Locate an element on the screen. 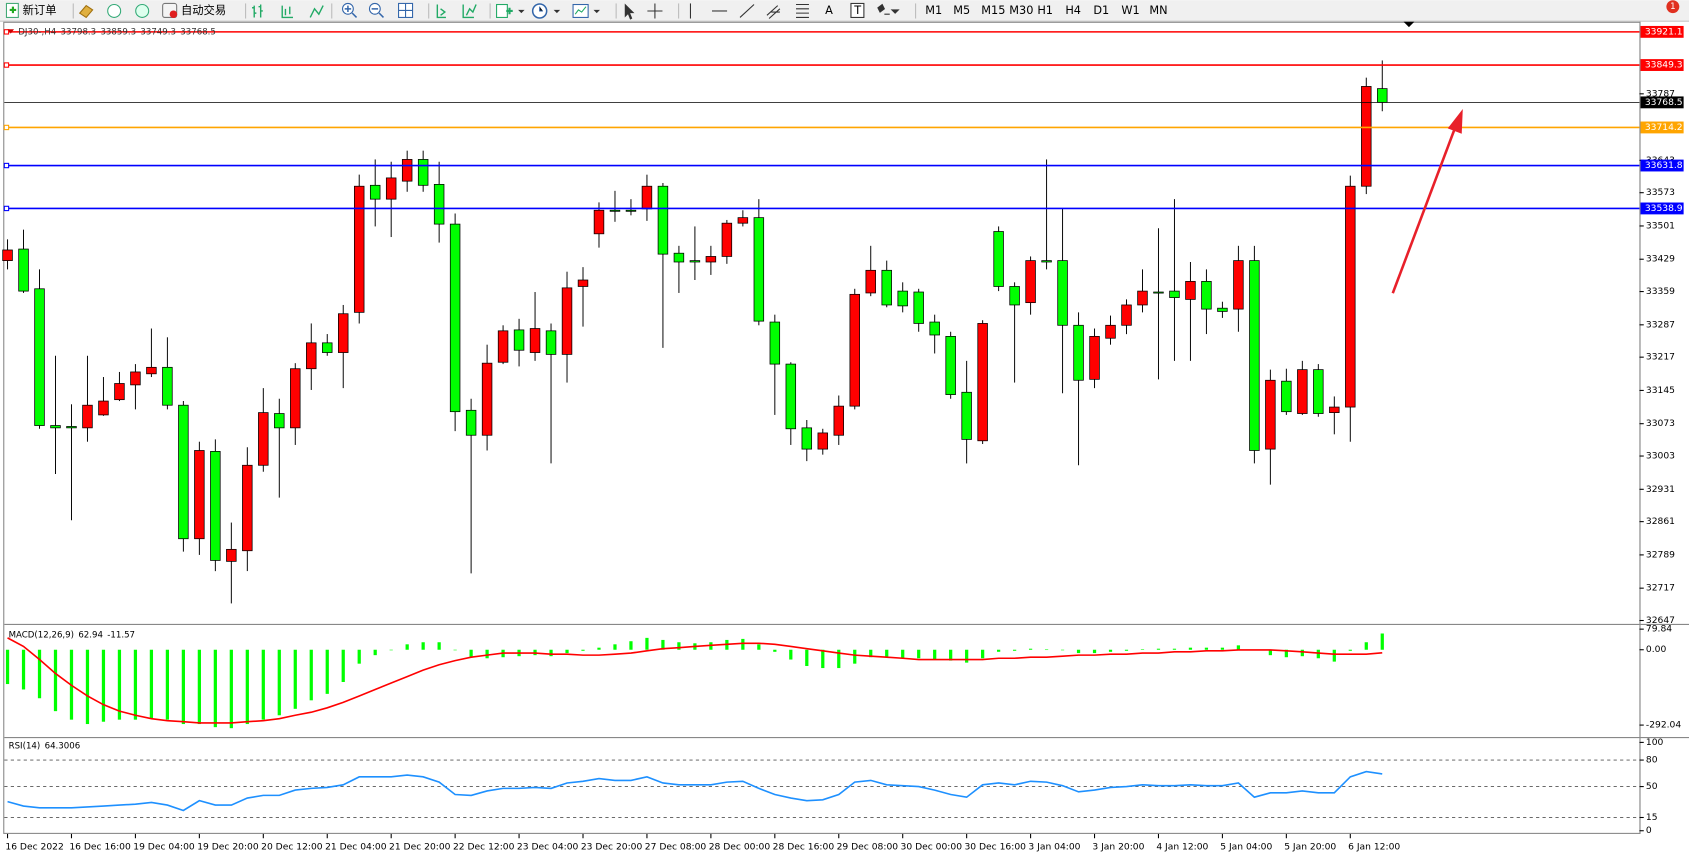 The image size is (1689, 860). label-tool: T is located at coordinates (857, 10).